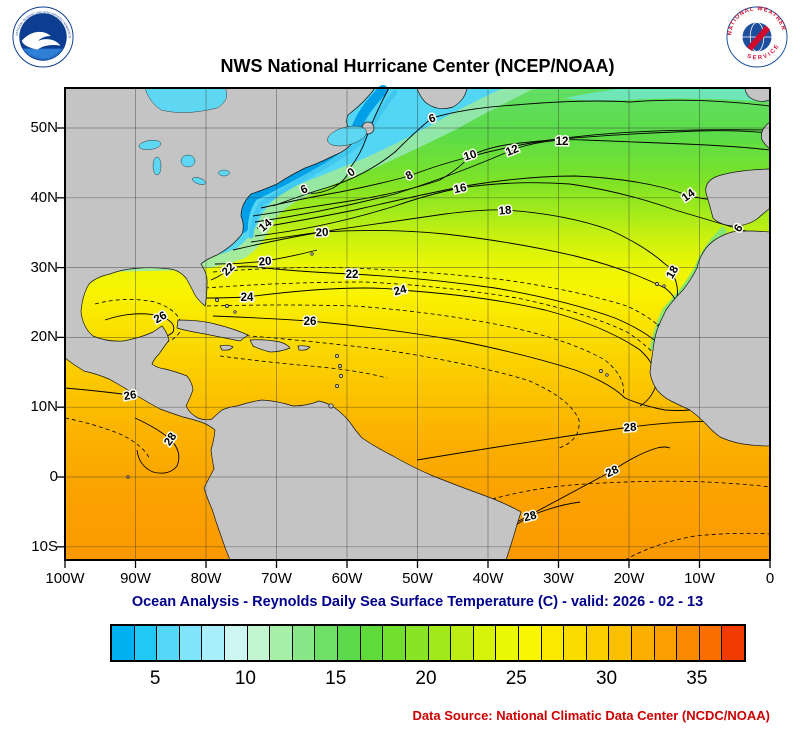 The height and width of the screenshot is (737, 800). I want to click on contour-label: 22, so click(352, 275).